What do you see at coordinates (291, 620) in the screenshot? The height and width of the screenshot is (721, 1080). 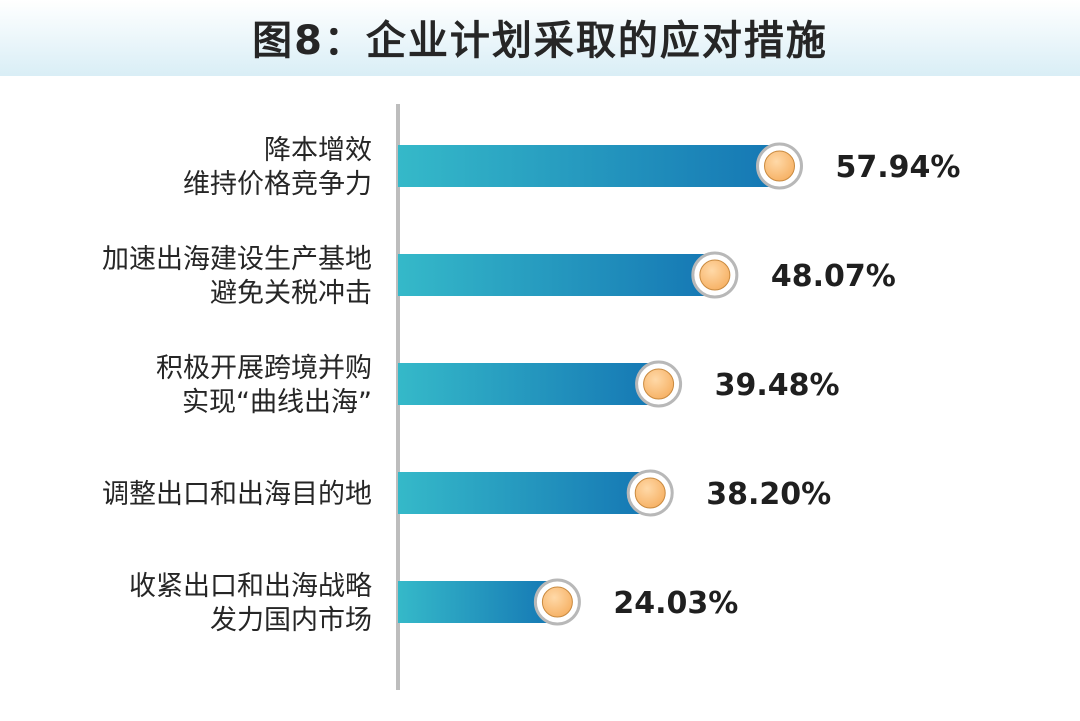 I see `category-label: 发力国内市场` at bounding box center [291, 620].